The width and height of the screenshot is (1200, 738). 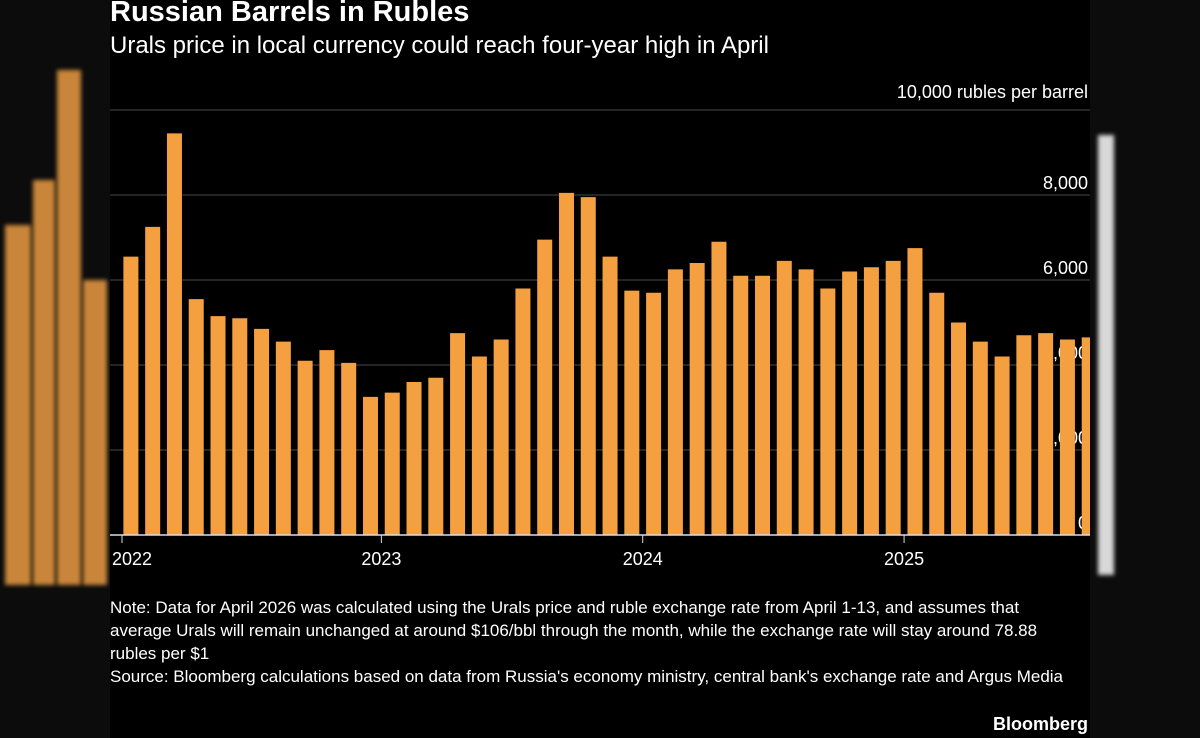 What do you see at coordinates (290, 14) in the screenshot?
I see `chart-title: Russian Barrels in Rubles` at bounding box center [290, 14].